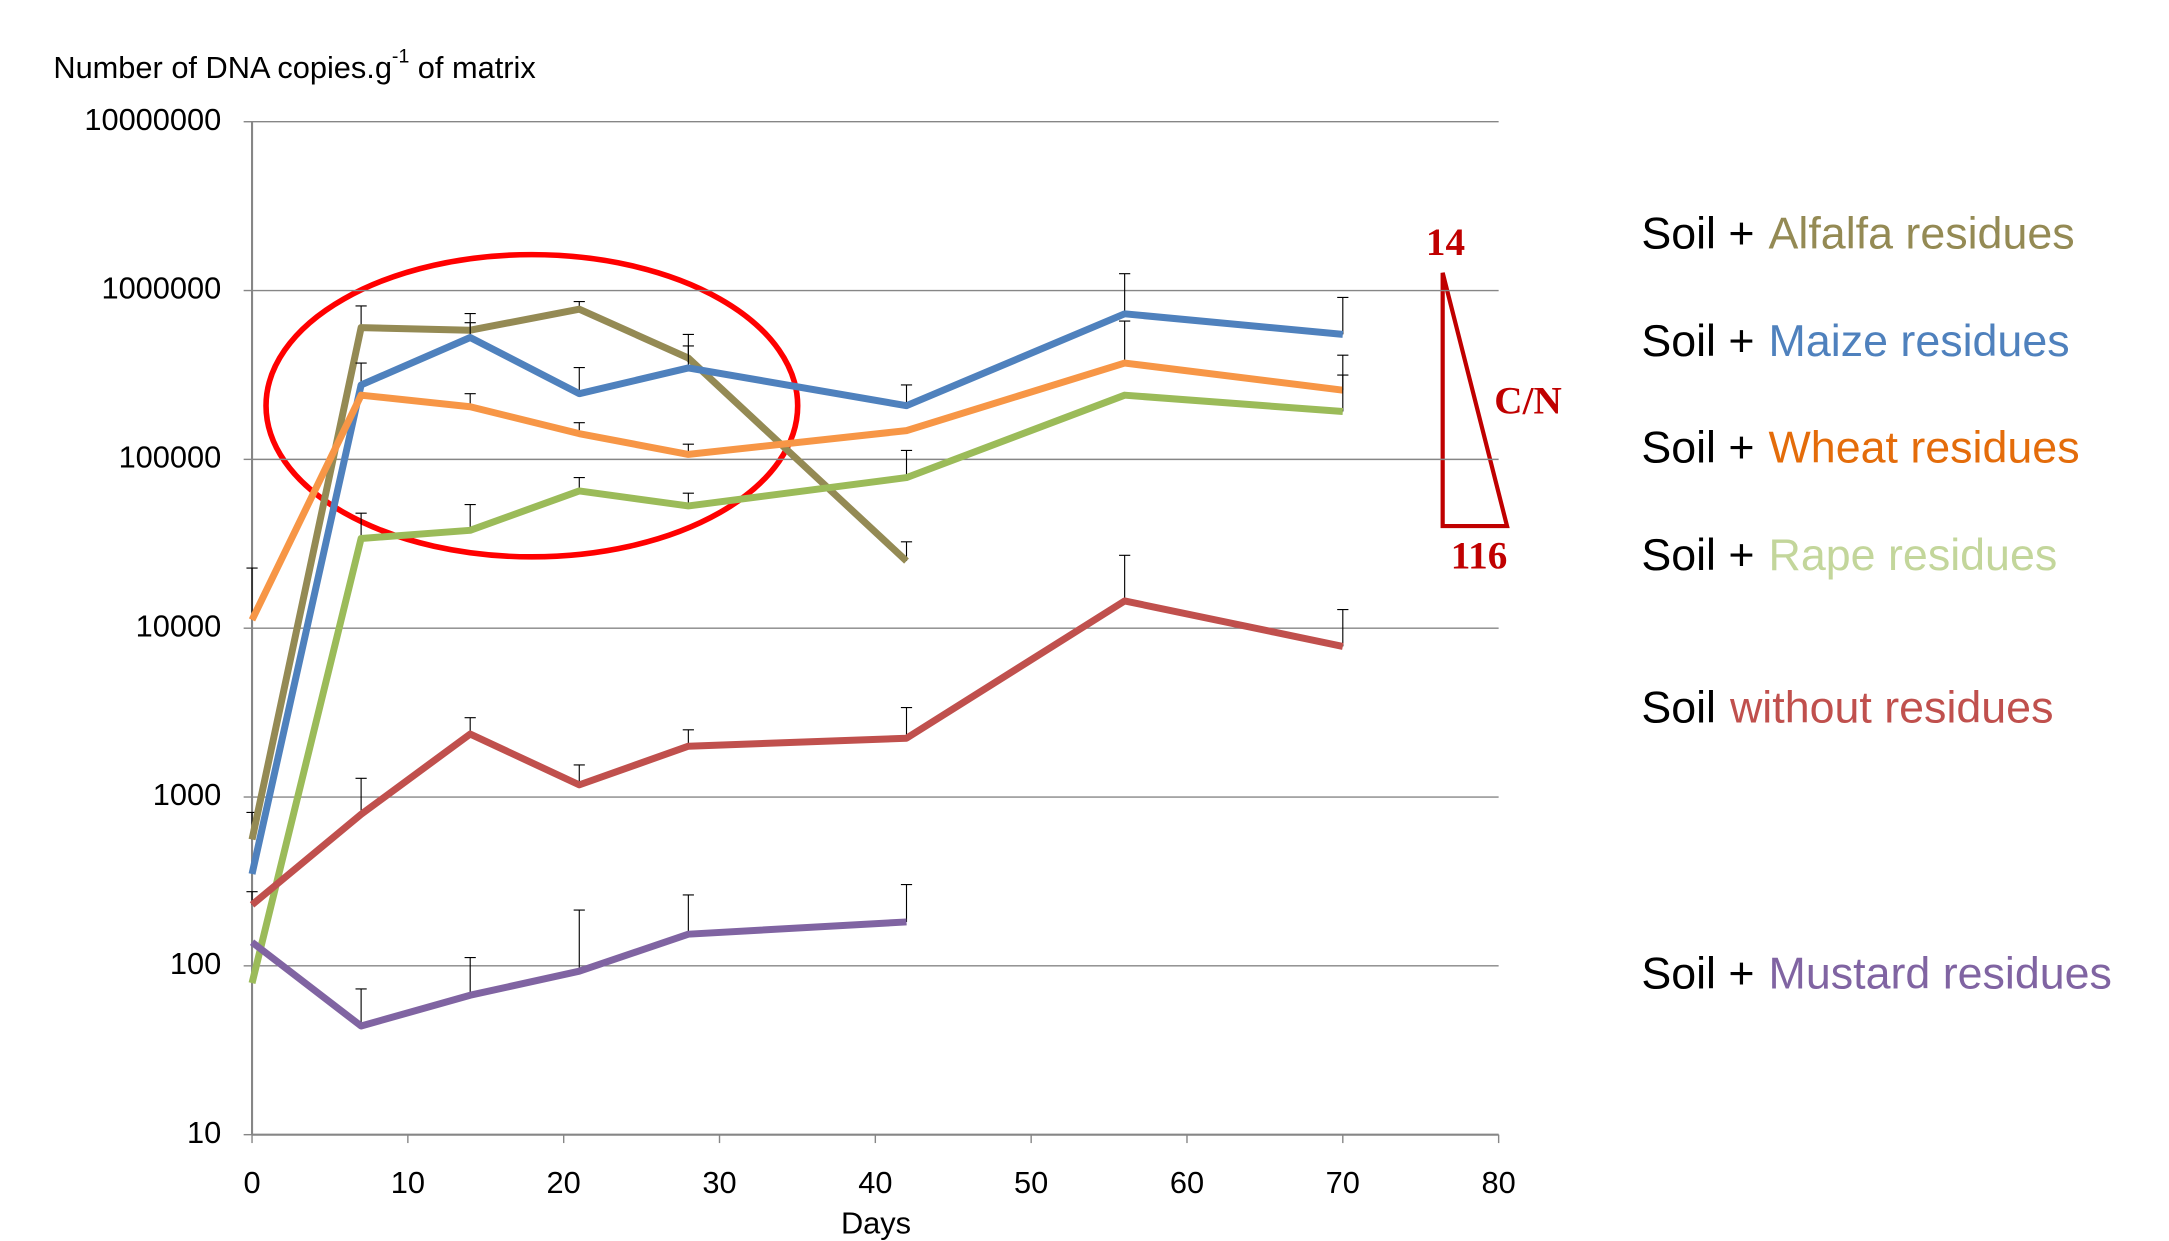  I want to click on legend-entry: Soil + Alfalfa residues, so click(1857, 233).